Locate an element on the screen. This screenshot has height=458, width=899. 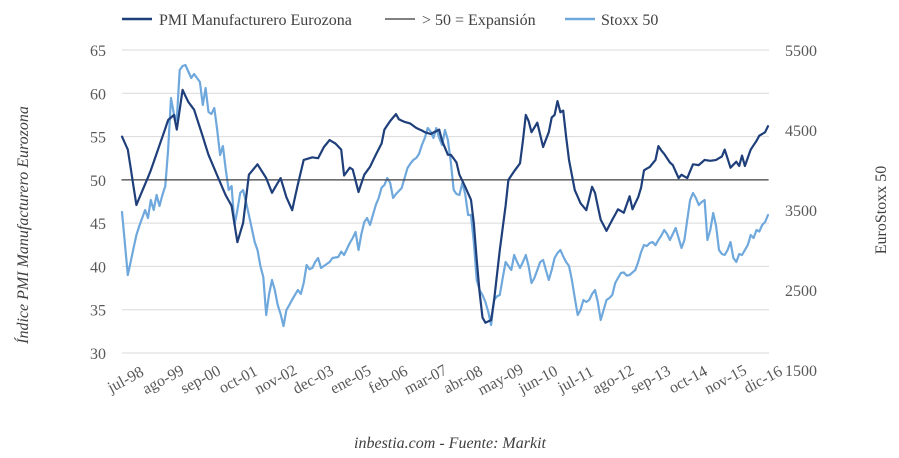
left-tick-label: 60 is located at coordinates (98, 94).